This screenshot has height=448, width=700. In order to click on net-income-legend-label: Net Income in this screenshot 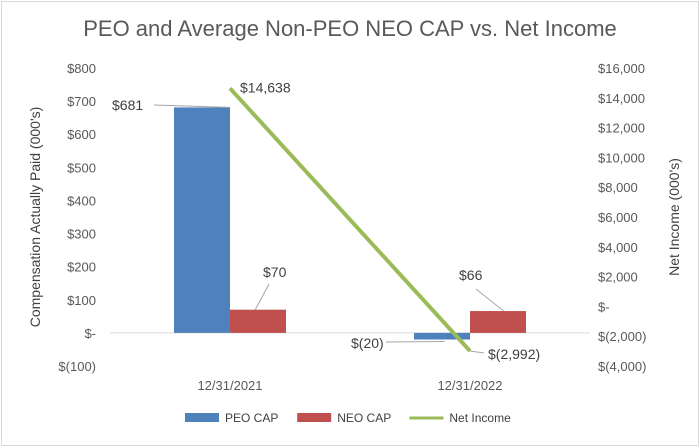, I will do `click(480, 418)`.